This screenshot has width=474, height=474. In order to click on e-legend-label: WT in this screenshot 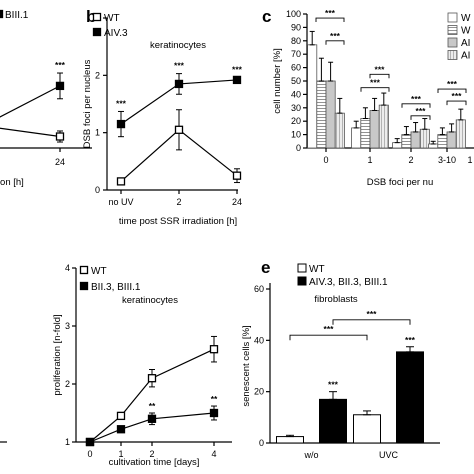, I will do `click(317, 269)`.